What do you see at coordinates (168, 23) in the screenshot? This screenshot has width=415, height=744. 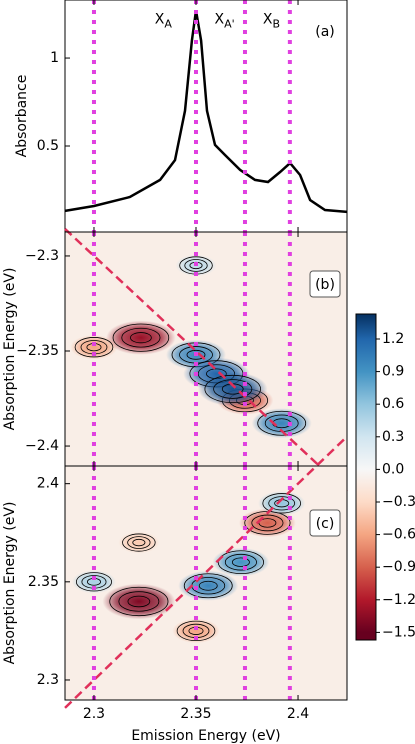 I see `peak-label-sub: A` at bounding box center [168, 23].